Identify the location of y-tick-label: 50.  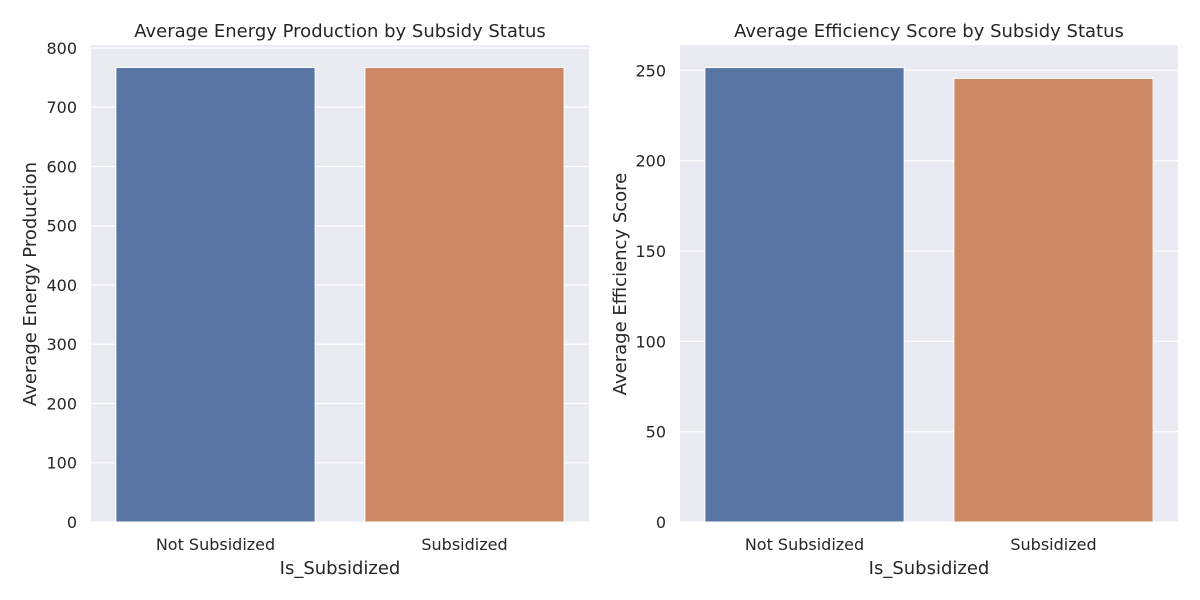
(656, 432).